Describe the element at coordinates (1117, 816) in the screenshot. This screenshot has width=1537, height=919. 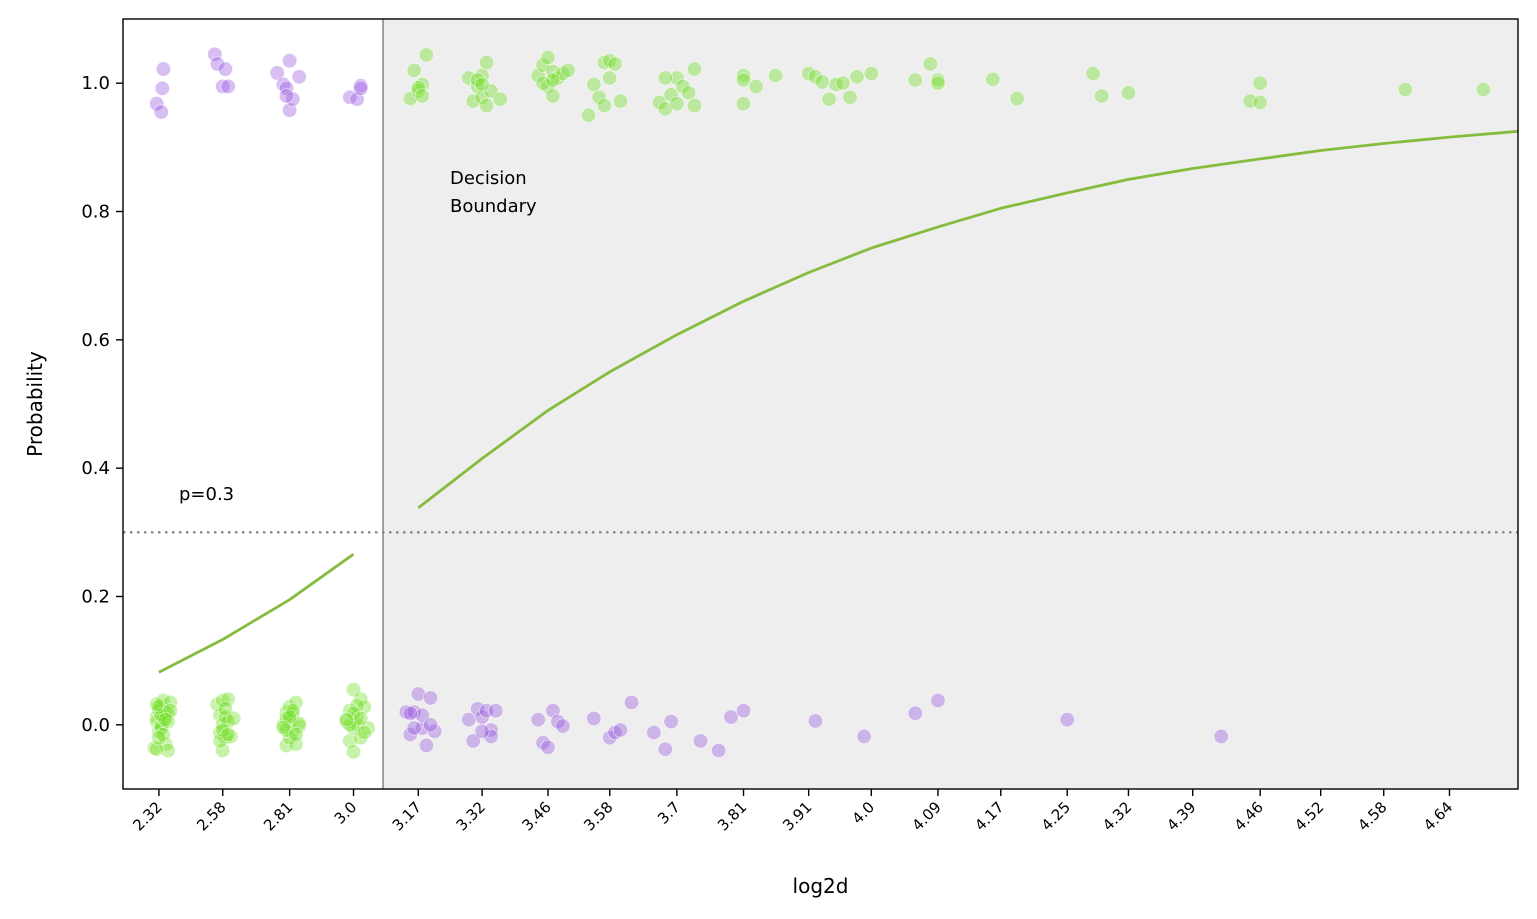
I see `x-tick-label: 4.32` at that location.